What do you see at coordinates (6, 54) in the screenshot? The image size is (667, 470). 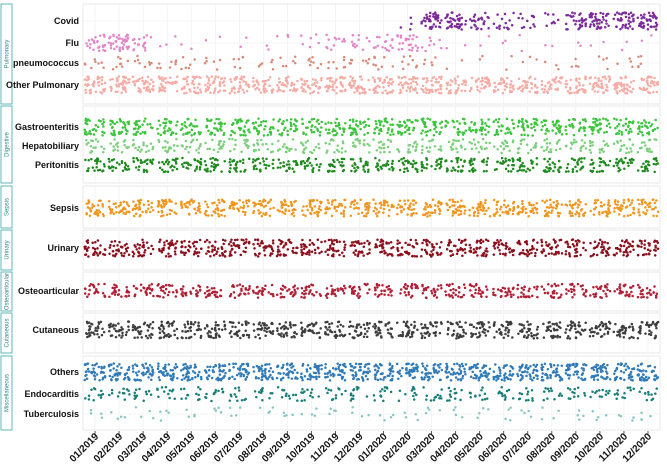 I see `facet-strip-pulmonary` at bounding box center [6, 54].